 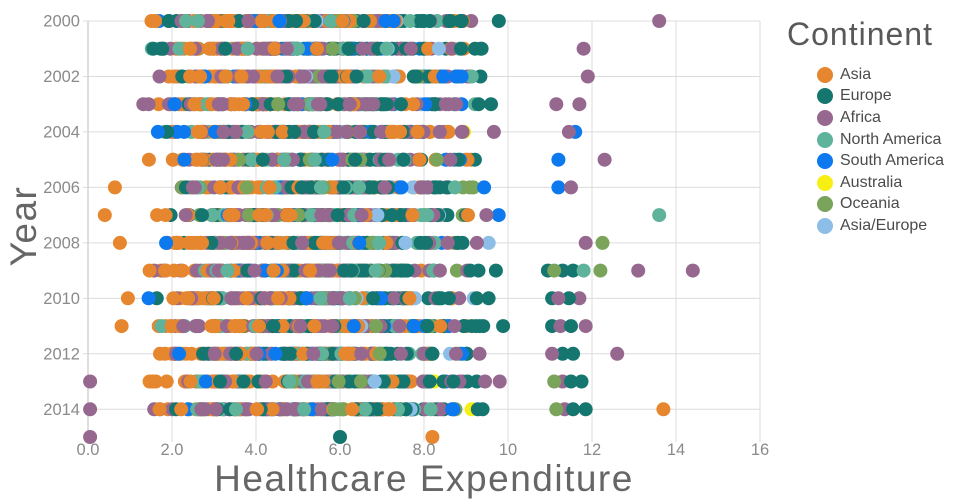 I want to click on legend-item-asia: Asia, so click(x=888, y=75).